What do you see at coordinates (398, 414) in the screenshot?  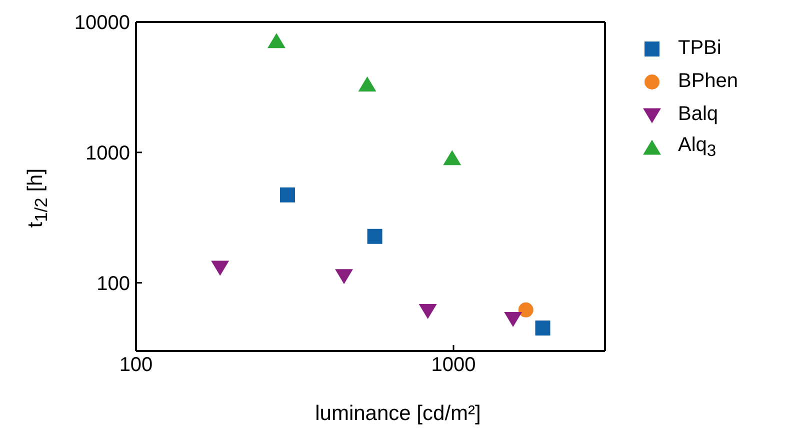 I see `x-axis-title: luminance [cd/m²]` at bounding box center [398, 414].